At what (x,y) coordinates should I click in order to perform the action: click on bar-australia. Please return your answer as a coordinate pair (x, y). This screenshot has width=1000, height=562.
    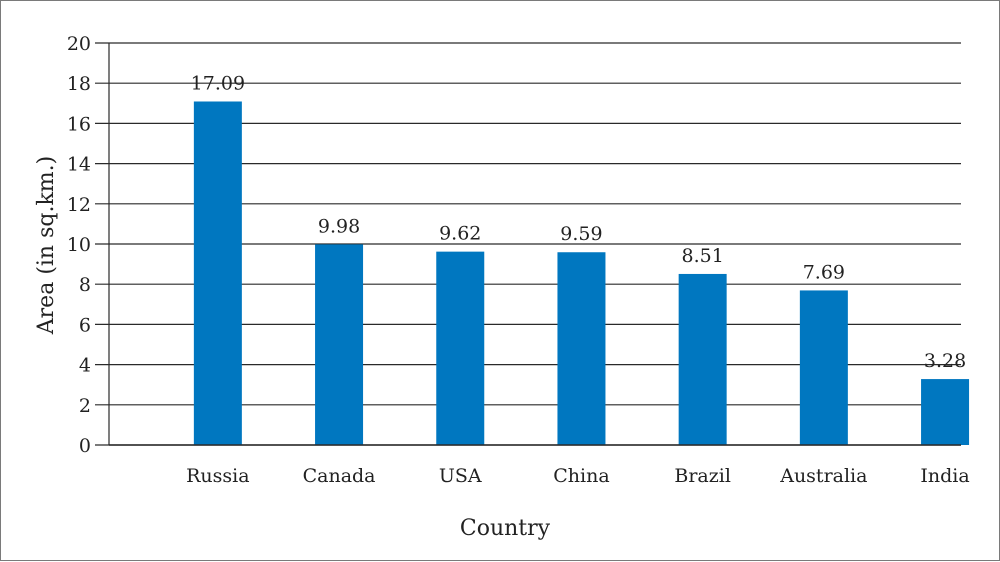
    Looking at the image, I should click on (823, 367).